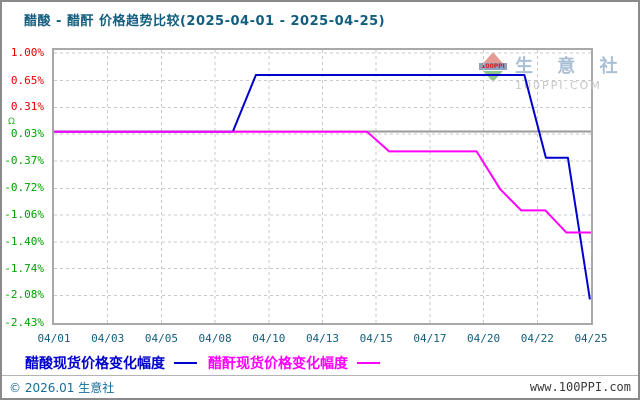 The height and width of the screenshot is (400, 640). Describe the element at coordinates (24, 215) in the screenshot. I see `y-tick-label: -1.06%` at that location.